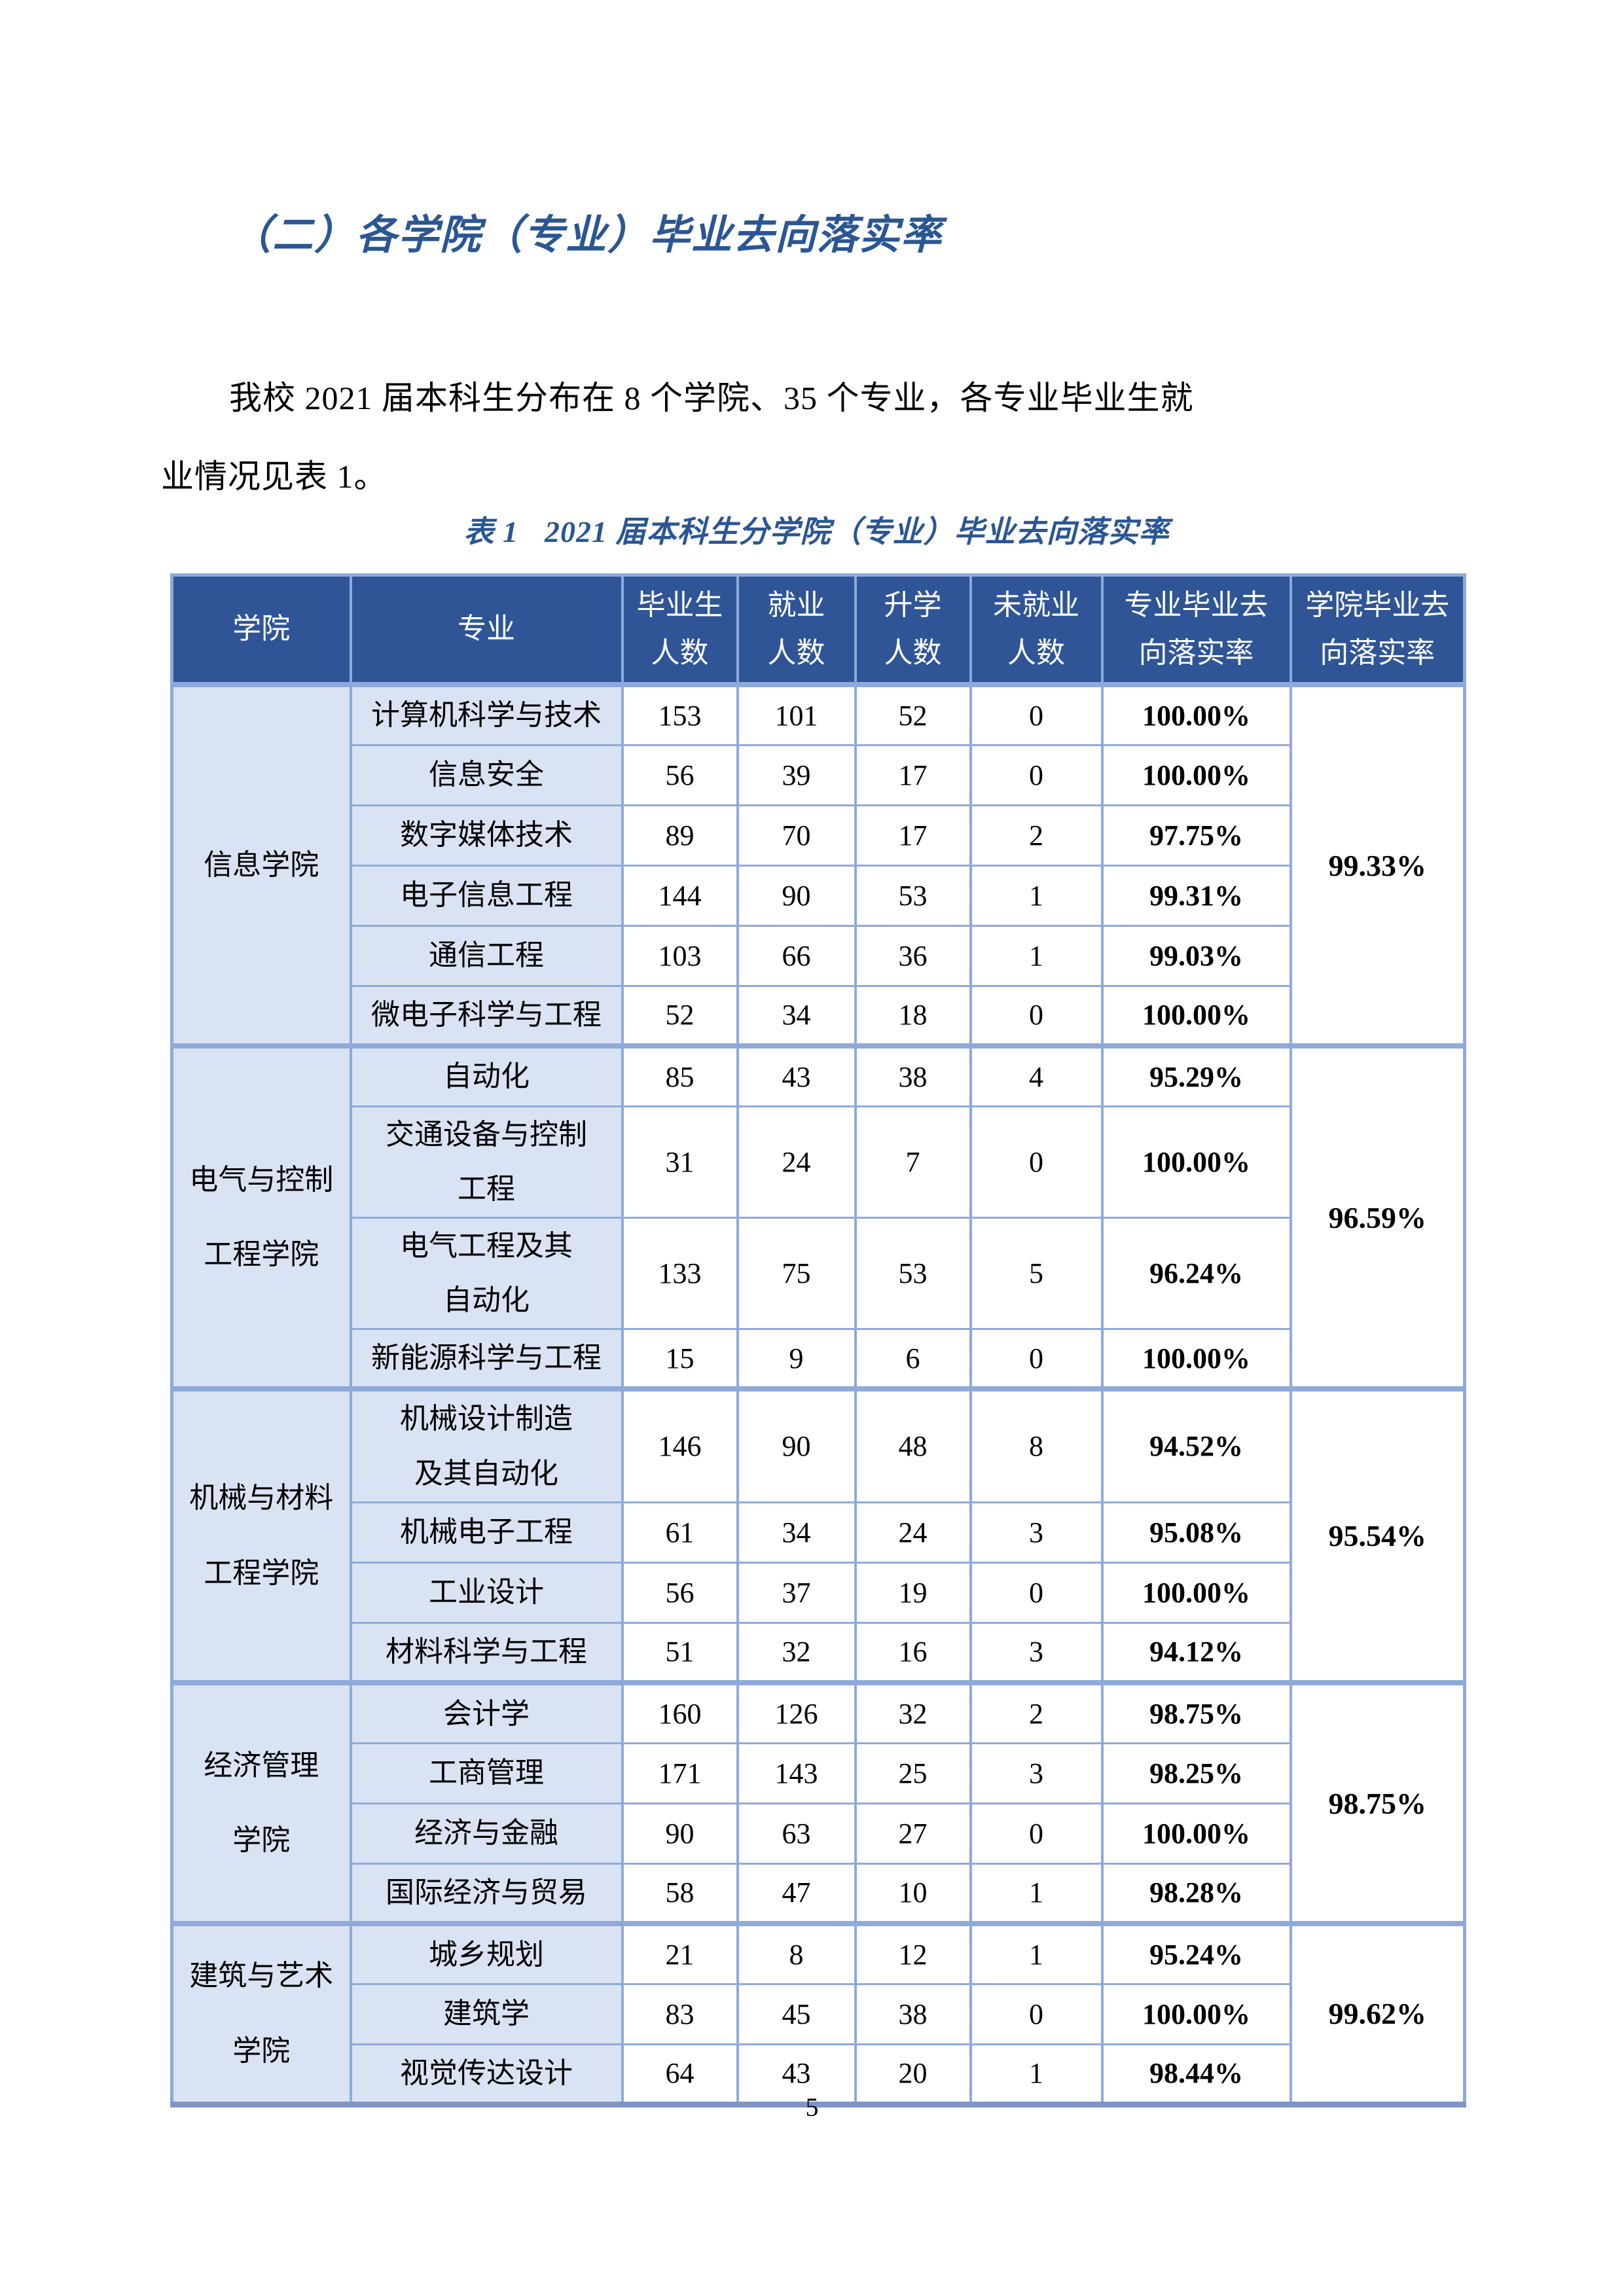 The image size is (1624, 2296). Describe the element at coordinates (796, 1273) in the screenshot. I see `employed-cell: 75` at that location.